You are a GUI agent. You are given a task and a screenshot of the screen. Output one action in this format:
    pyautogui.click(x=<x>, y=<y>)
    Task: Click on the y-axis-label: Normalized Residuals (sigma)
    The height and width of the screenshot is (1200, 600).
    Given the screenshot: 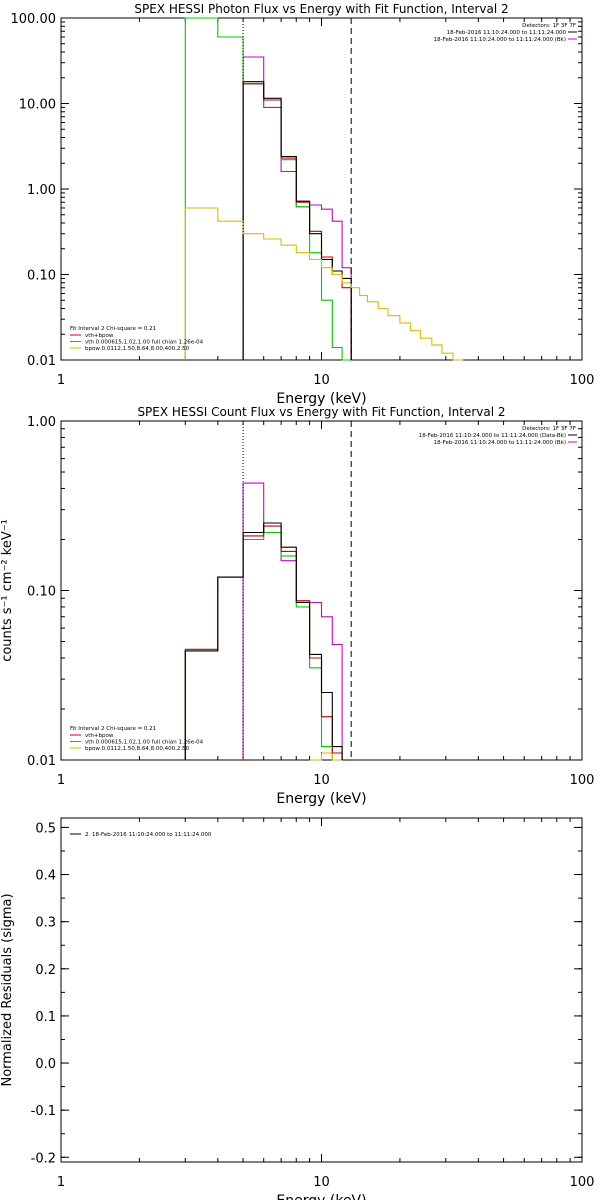 What is the action you would take?
    pyautogui.click(x=7, y=989)
    